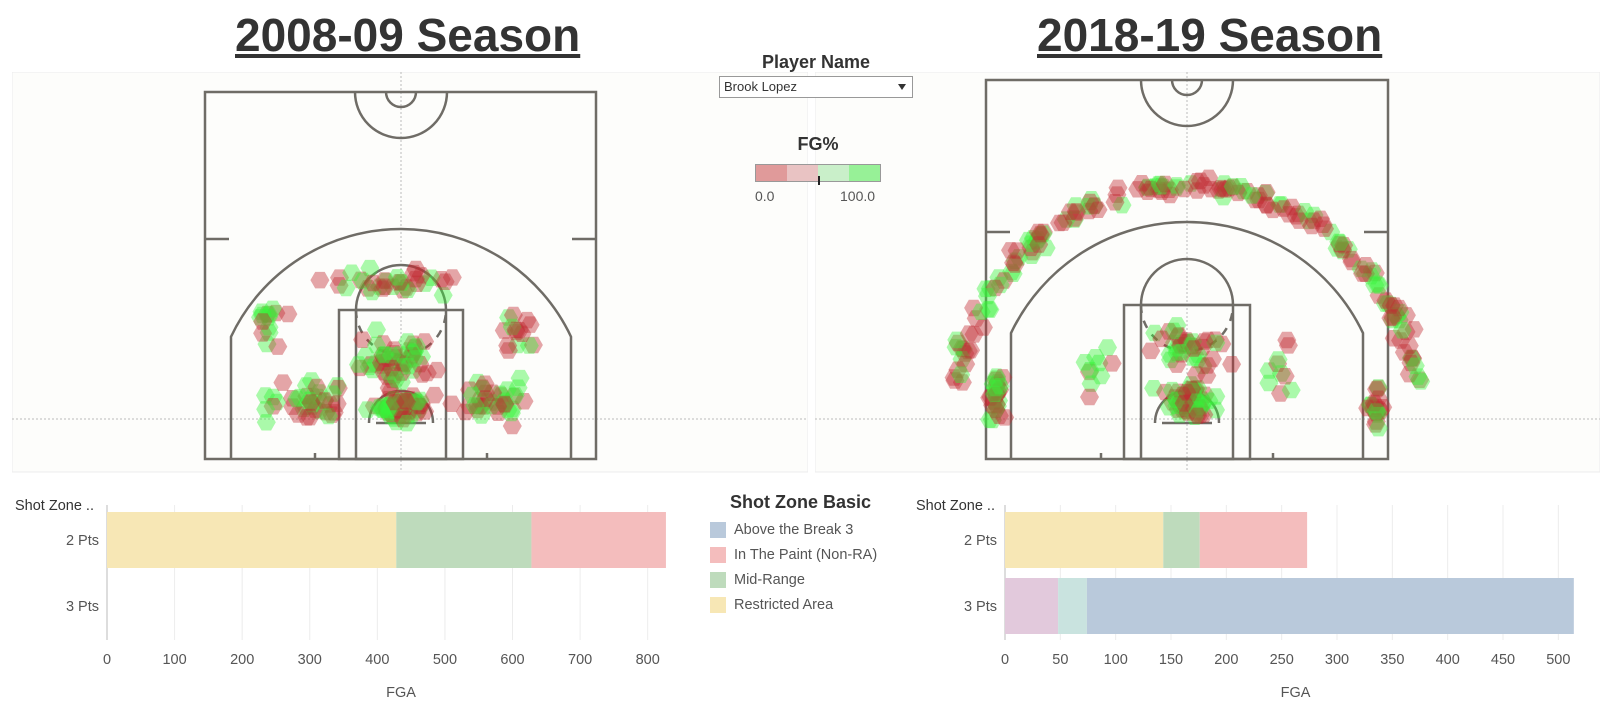 This screenshot has height=717, width=1600. What do you see at coordinates (1187, 88) in the screenshot?
I see `center-circle-inner` at bounding box center [1187, 88].